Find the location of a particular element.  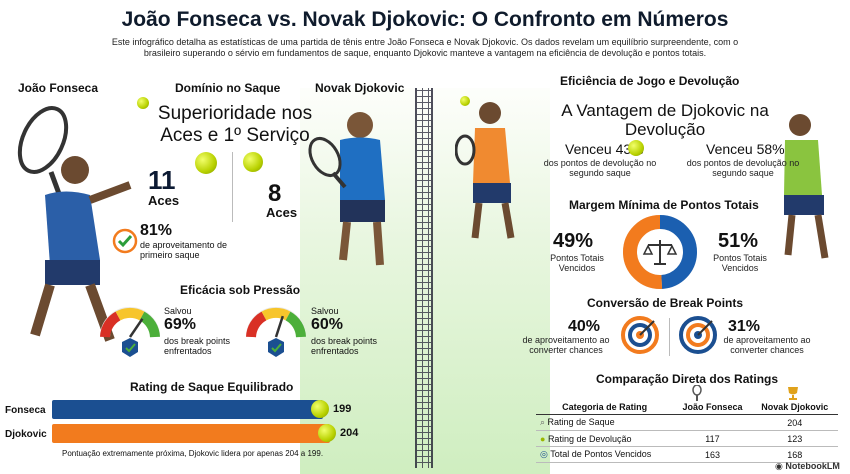

fonseca-pressure-label: dos break points enfrentados is located at coordinates (197, 346).